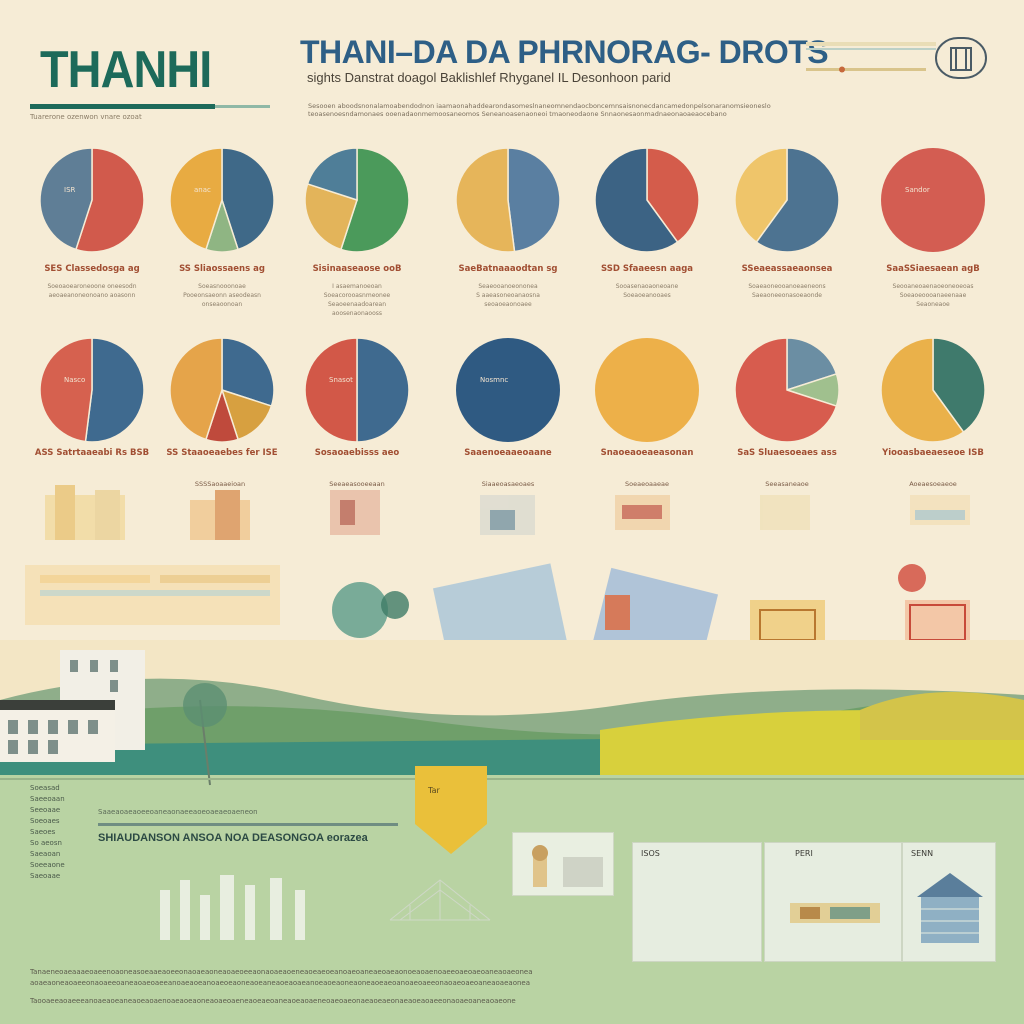 Image resolution: width=1024 pixels, height=1024 pixels. Describe the element at coordinates (787, 295) in the screenshot. I see `pie-description-line: Saeaoneeonasoeaonde` at that location.